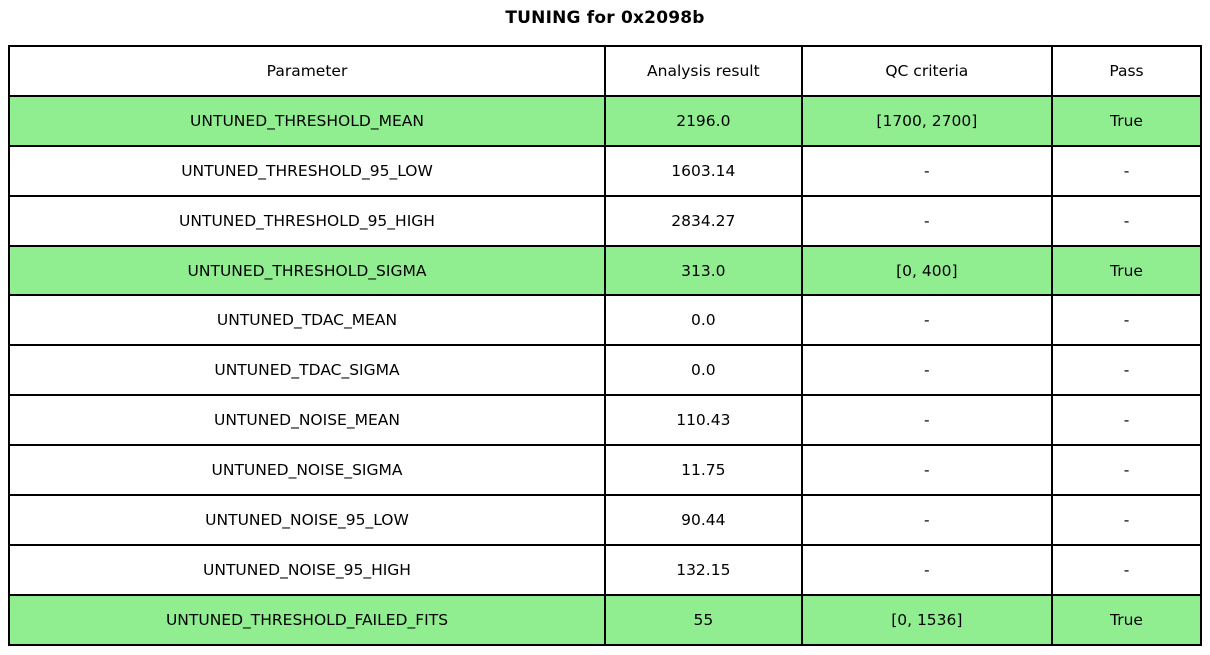  I want to click on cell-parameter: UNTUNED_THRESHOLD_SIGMA, so click(307, 270).